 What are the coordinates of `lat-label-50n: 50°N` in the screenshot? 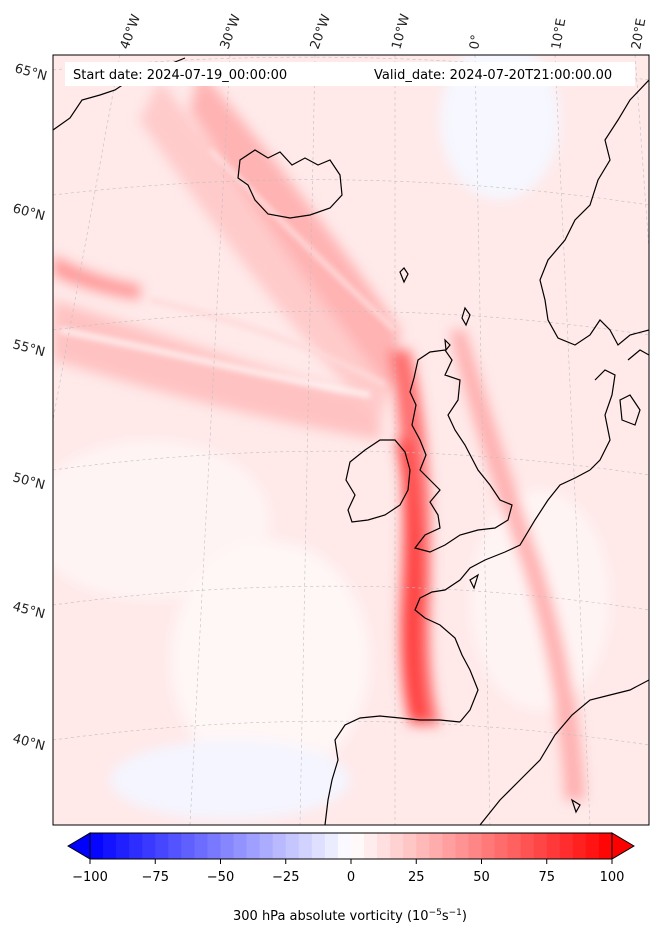 It's located at (29, 481).